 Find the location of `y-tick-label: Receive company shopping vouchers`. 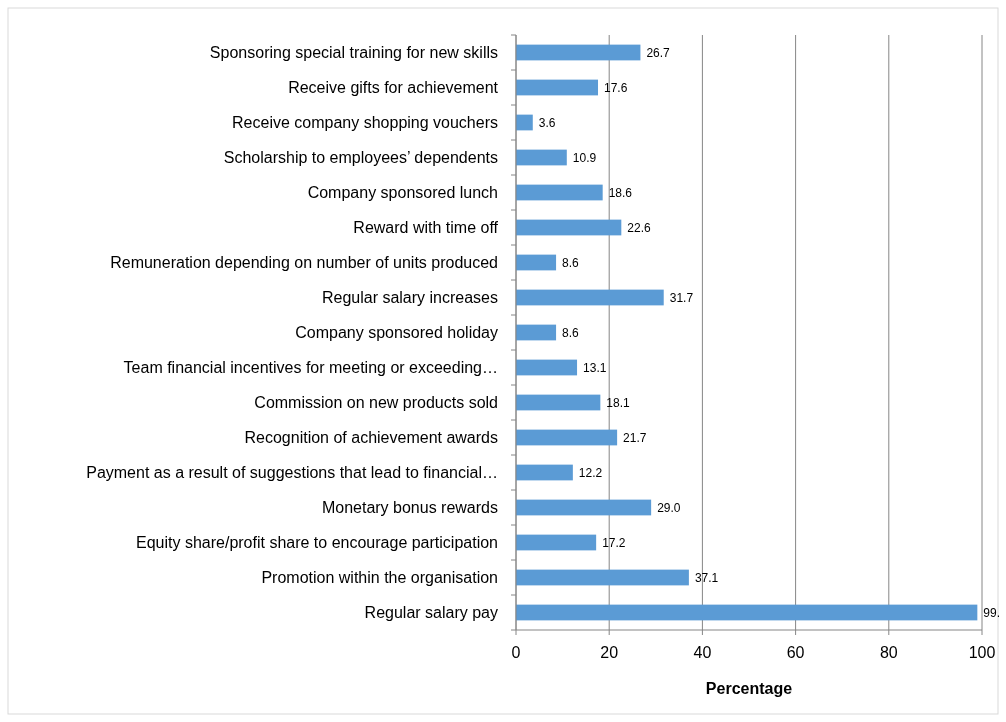

y-tick-label: Receive company shopping vouchers is located at coordinates (365, 123).